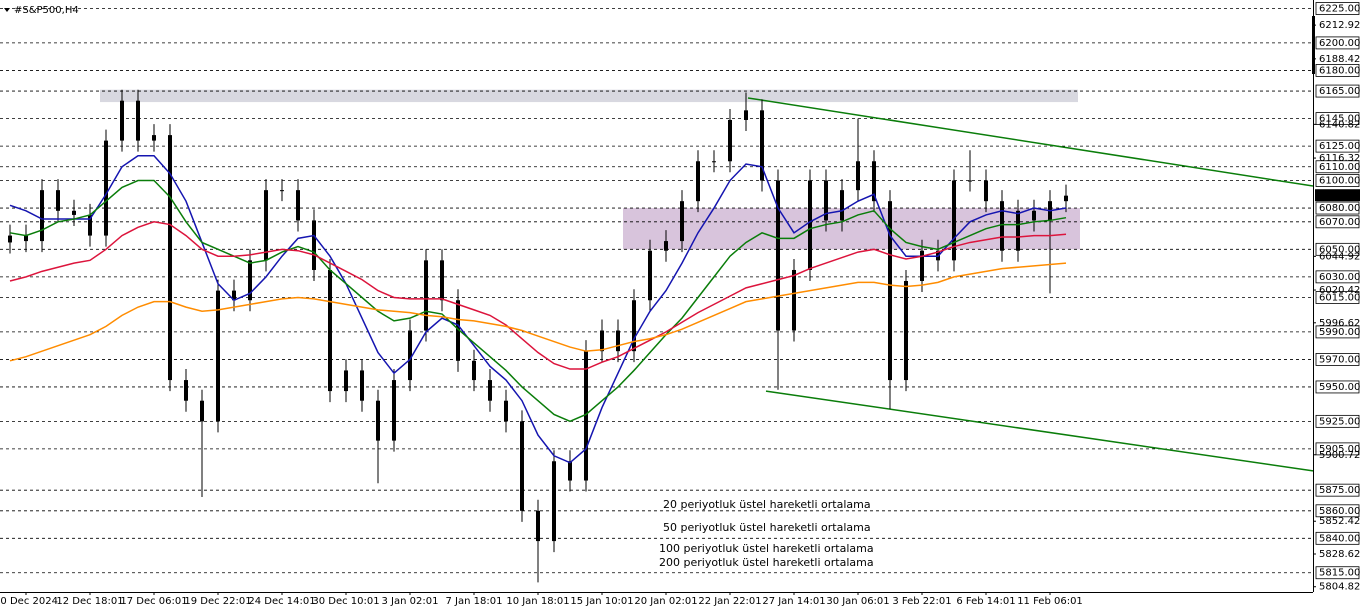  I want to click on y-level-label: 6110.00, so click(1339, 167).